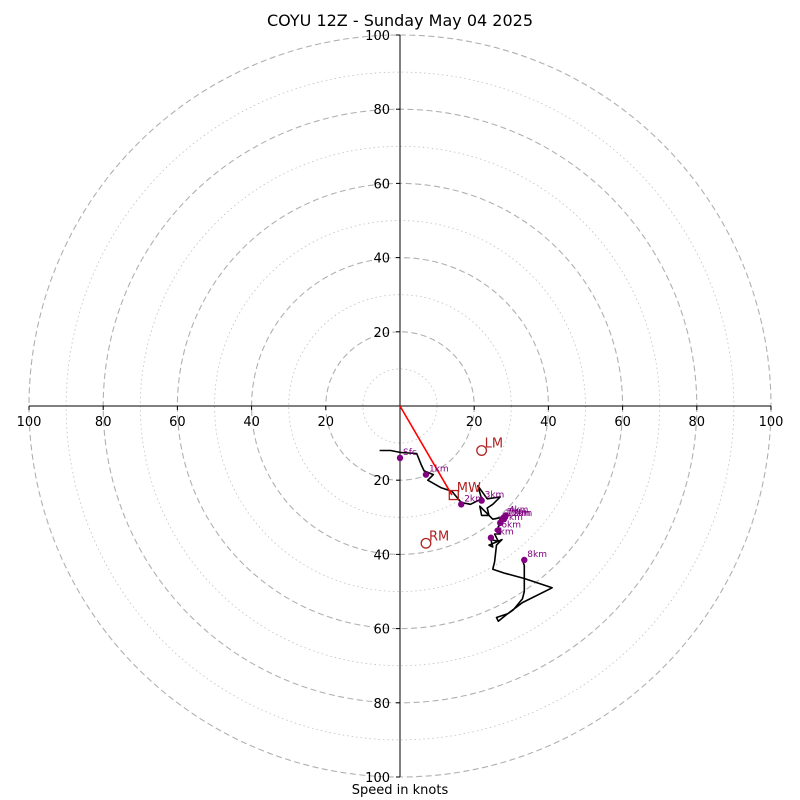 Image resolution: width=800 pixels, height=800 pixels. I want to click on x-tick-label-left-40: 40, so click(251, 422).